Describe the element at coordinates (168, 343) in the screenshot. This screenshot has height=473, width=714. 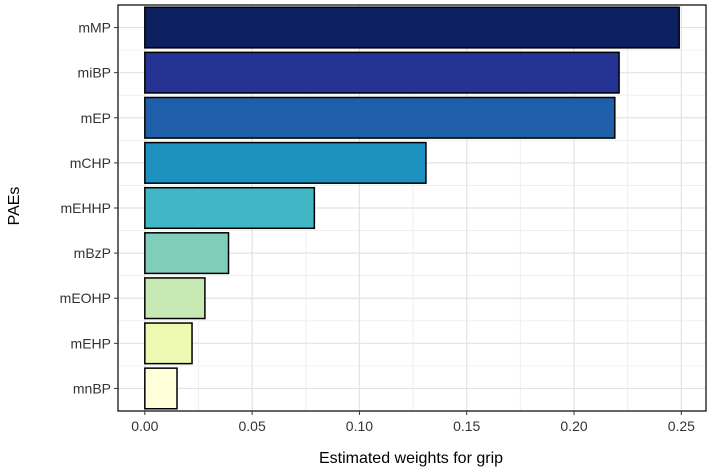
I see `bar-mehp` at that location.